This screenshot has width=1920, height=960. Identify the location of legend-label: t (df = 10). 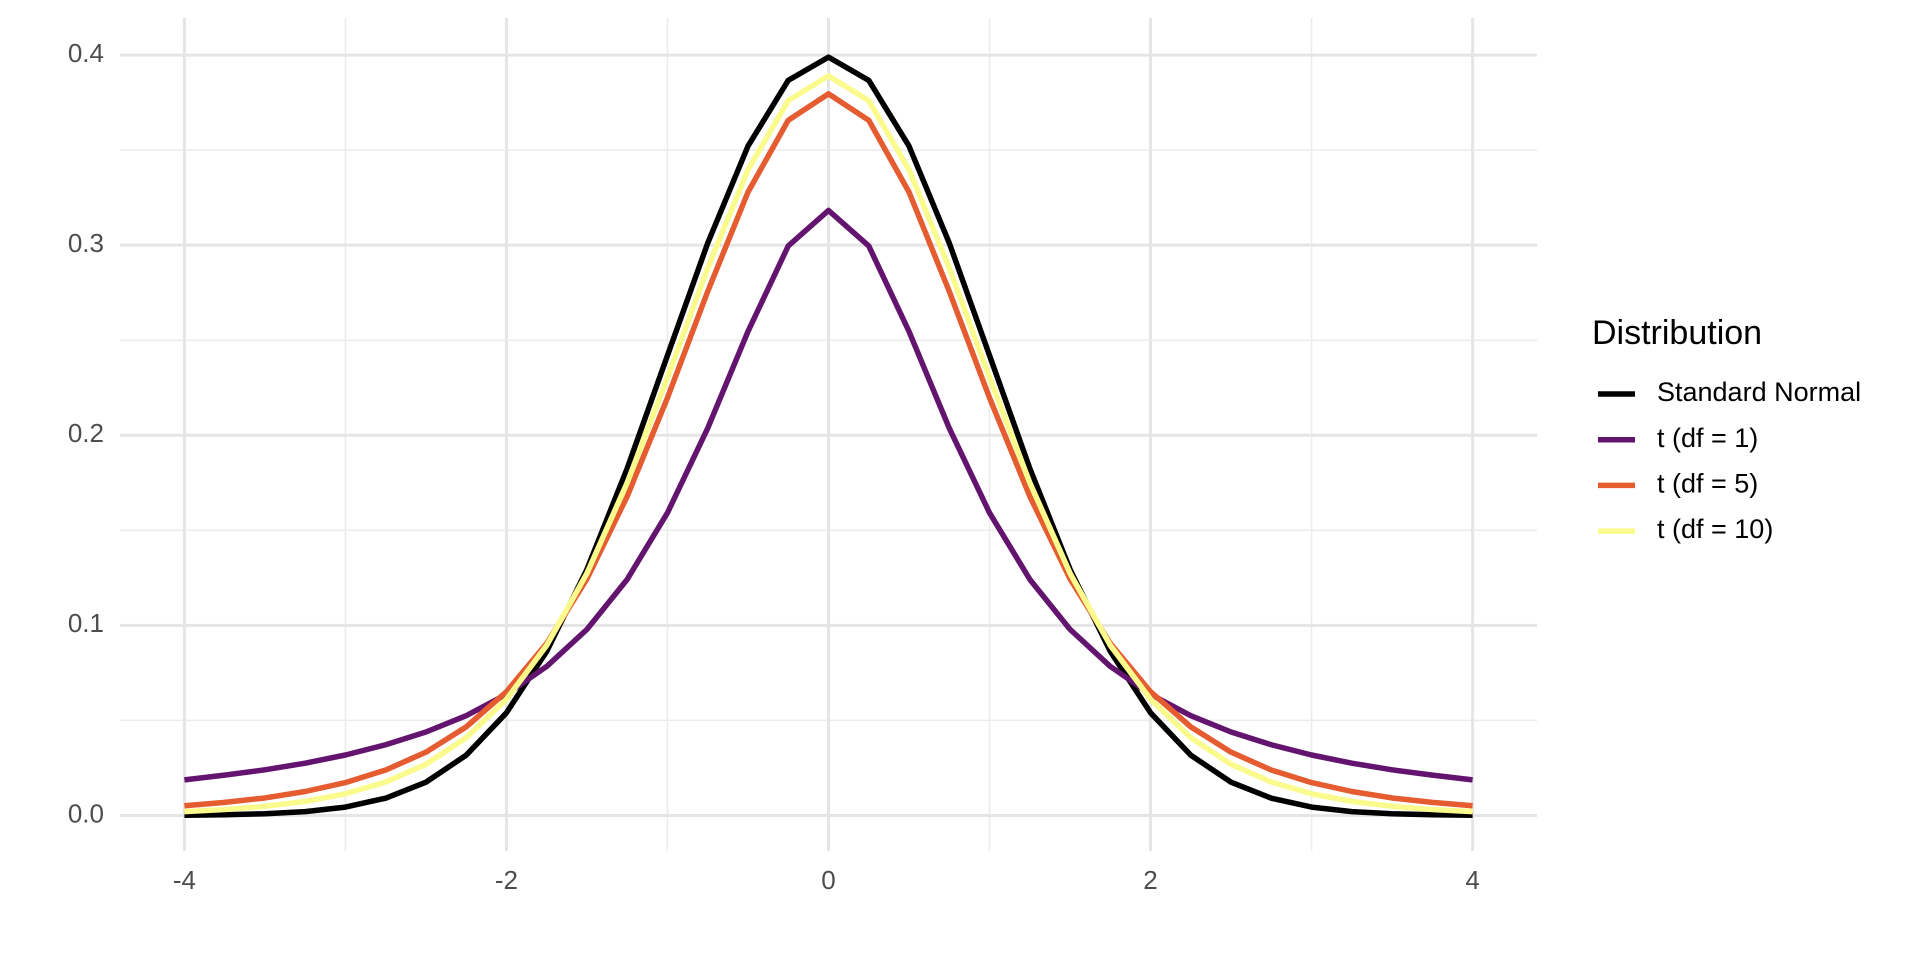
(1715, 529).